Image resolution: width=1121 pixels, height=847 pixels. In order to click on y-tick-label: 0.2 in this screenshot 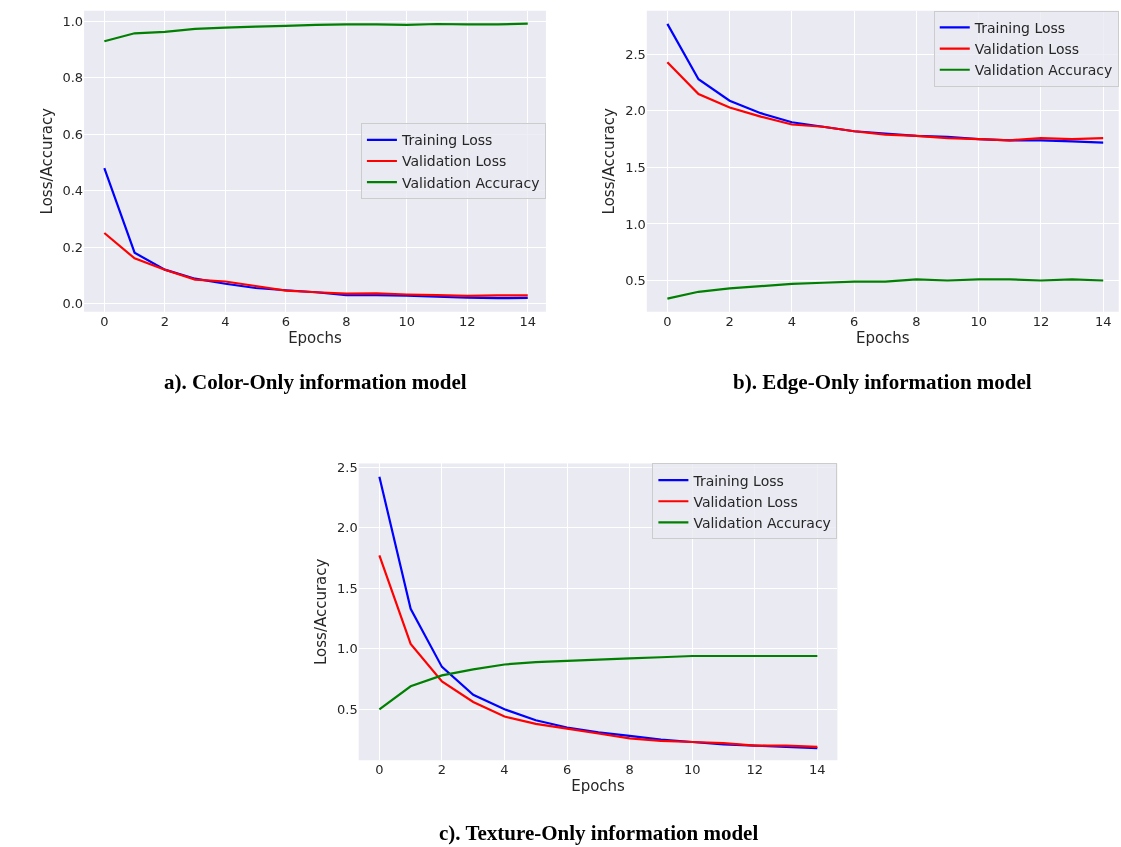, I will do `click(73, 247)`.